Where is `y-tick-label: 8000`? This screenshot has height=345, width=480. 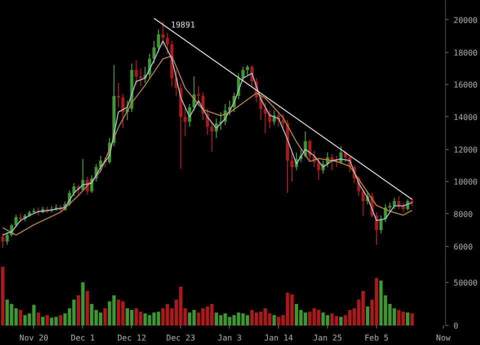 y-tick-label: 8000 is located at coordinates (463, 214).